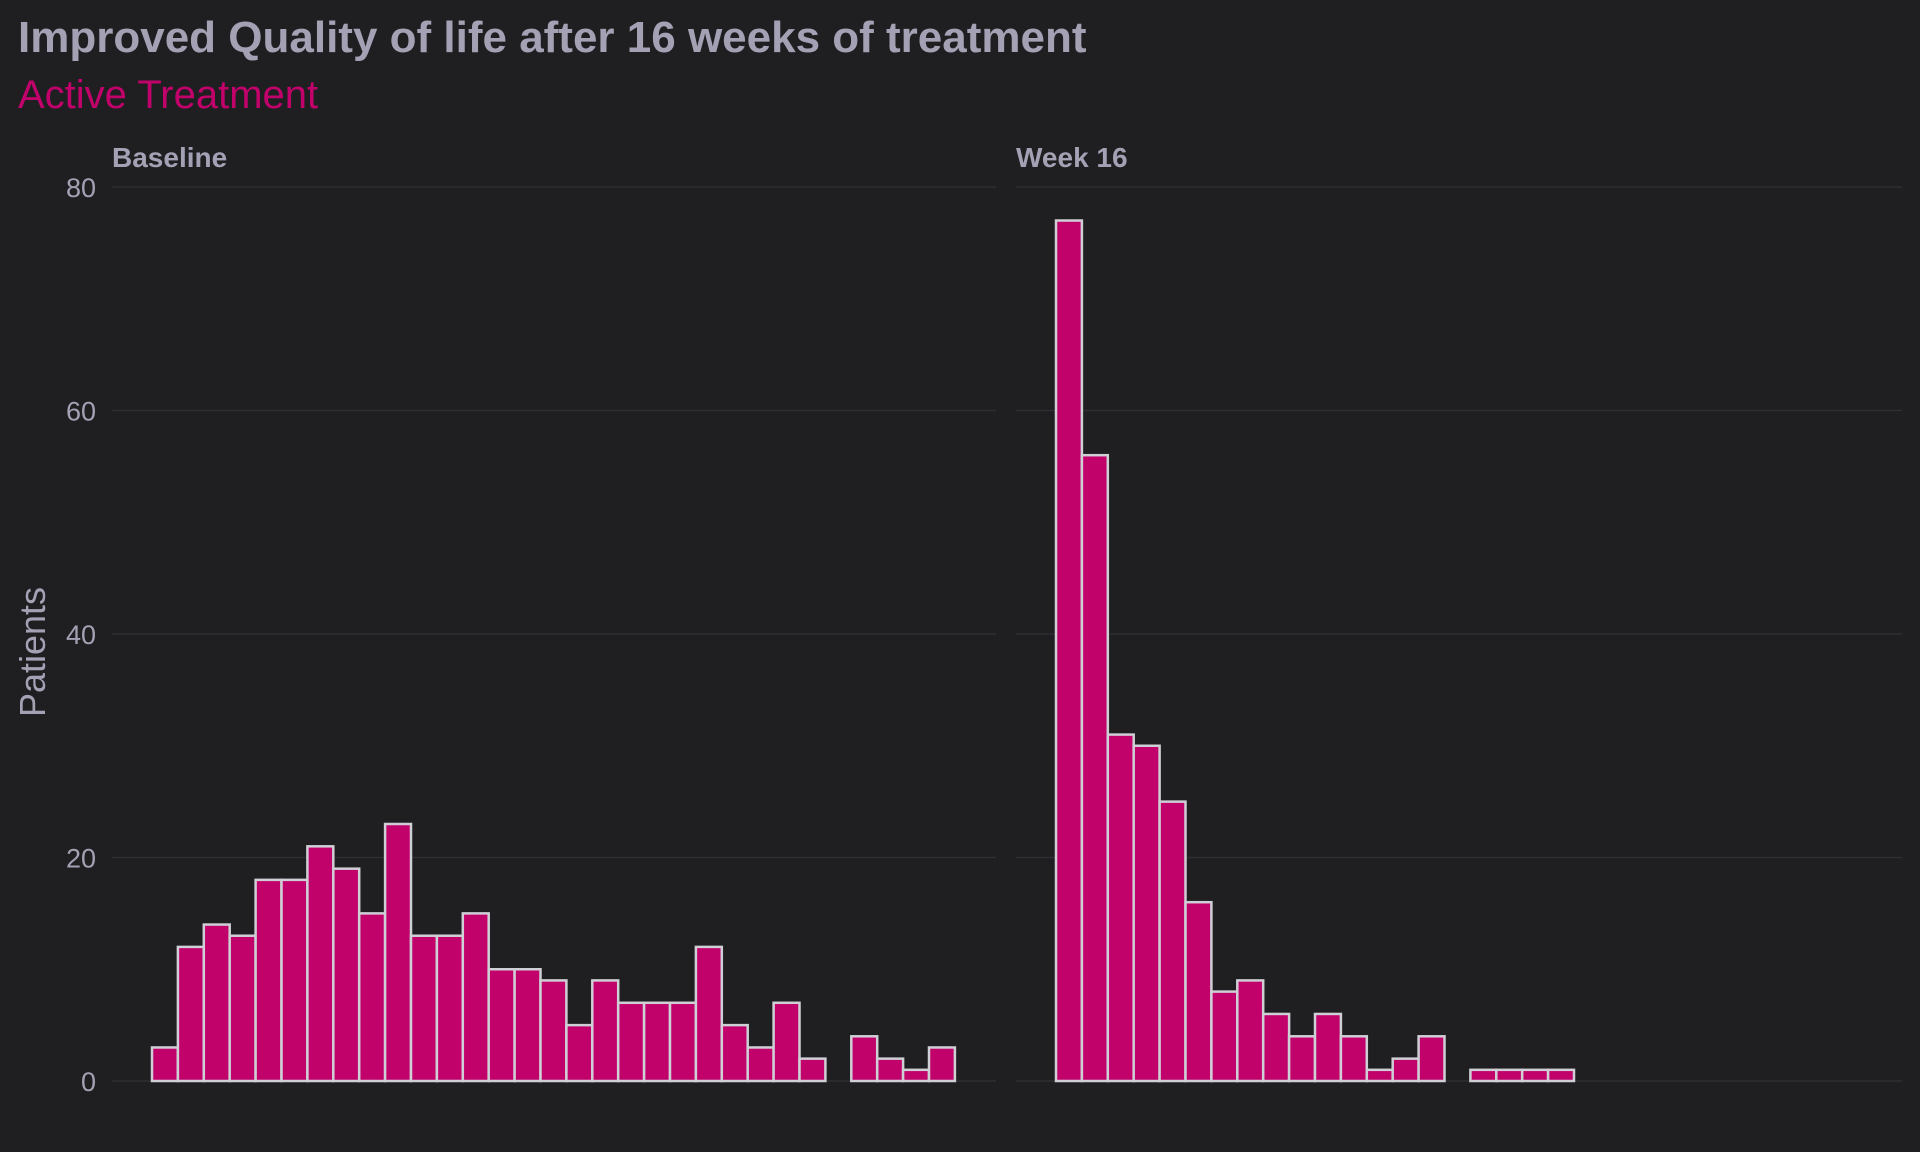 Image resolution: width=1920 pixels, height=1152 pixels. I want to click on y-tick-label: 40, so click(81, 635).